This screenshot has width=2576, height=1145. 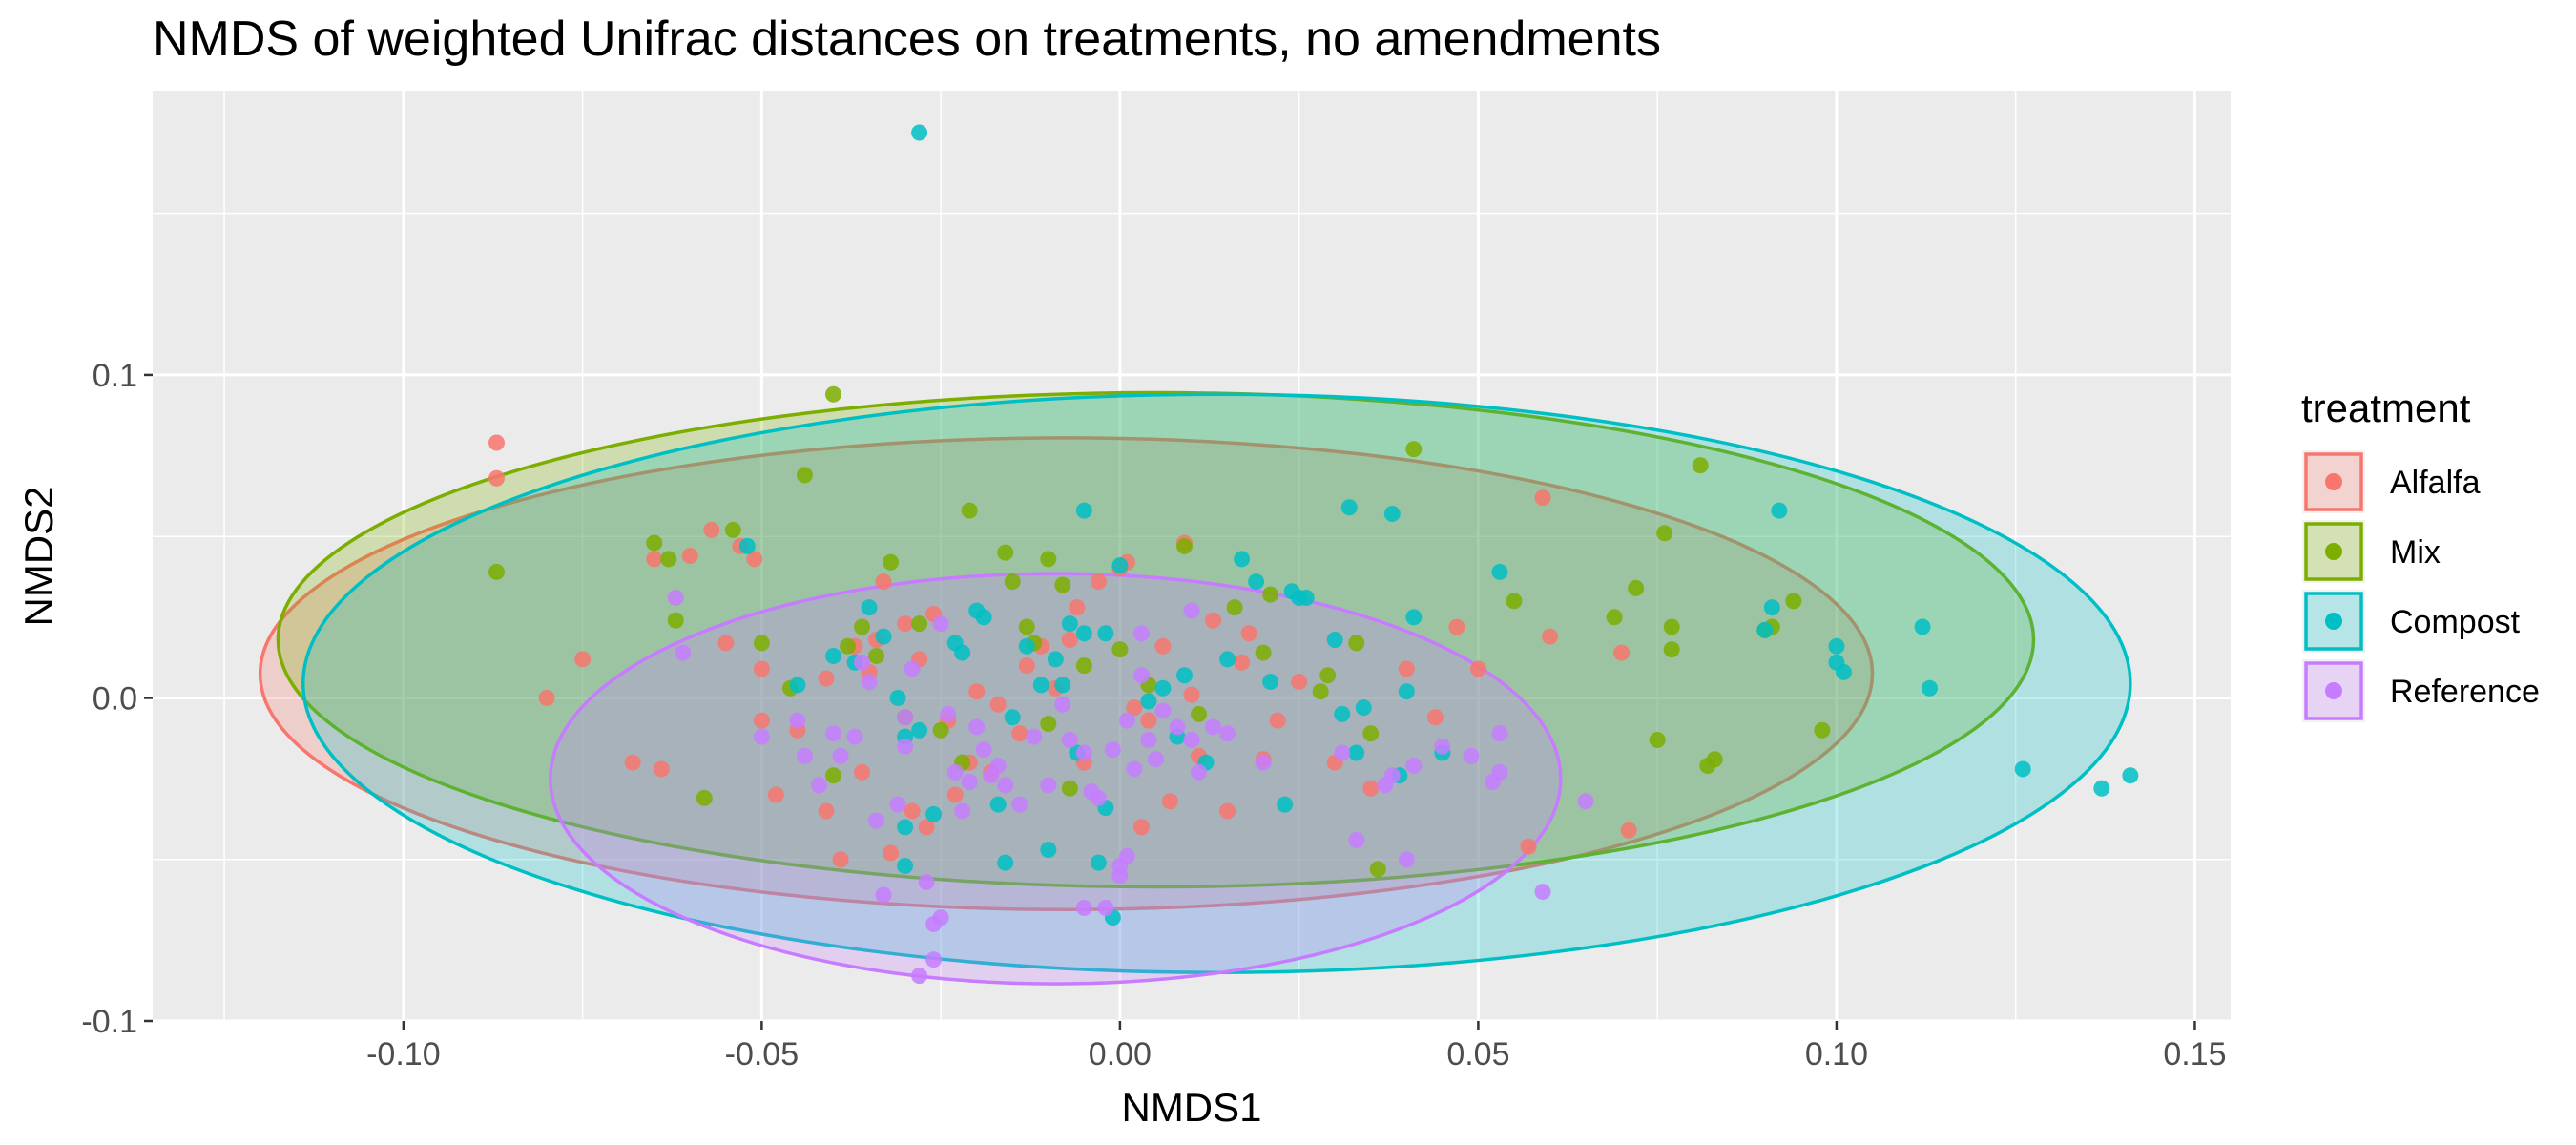 I want to click on legend-label: Alfalfa, so click(x=2435, y=483).